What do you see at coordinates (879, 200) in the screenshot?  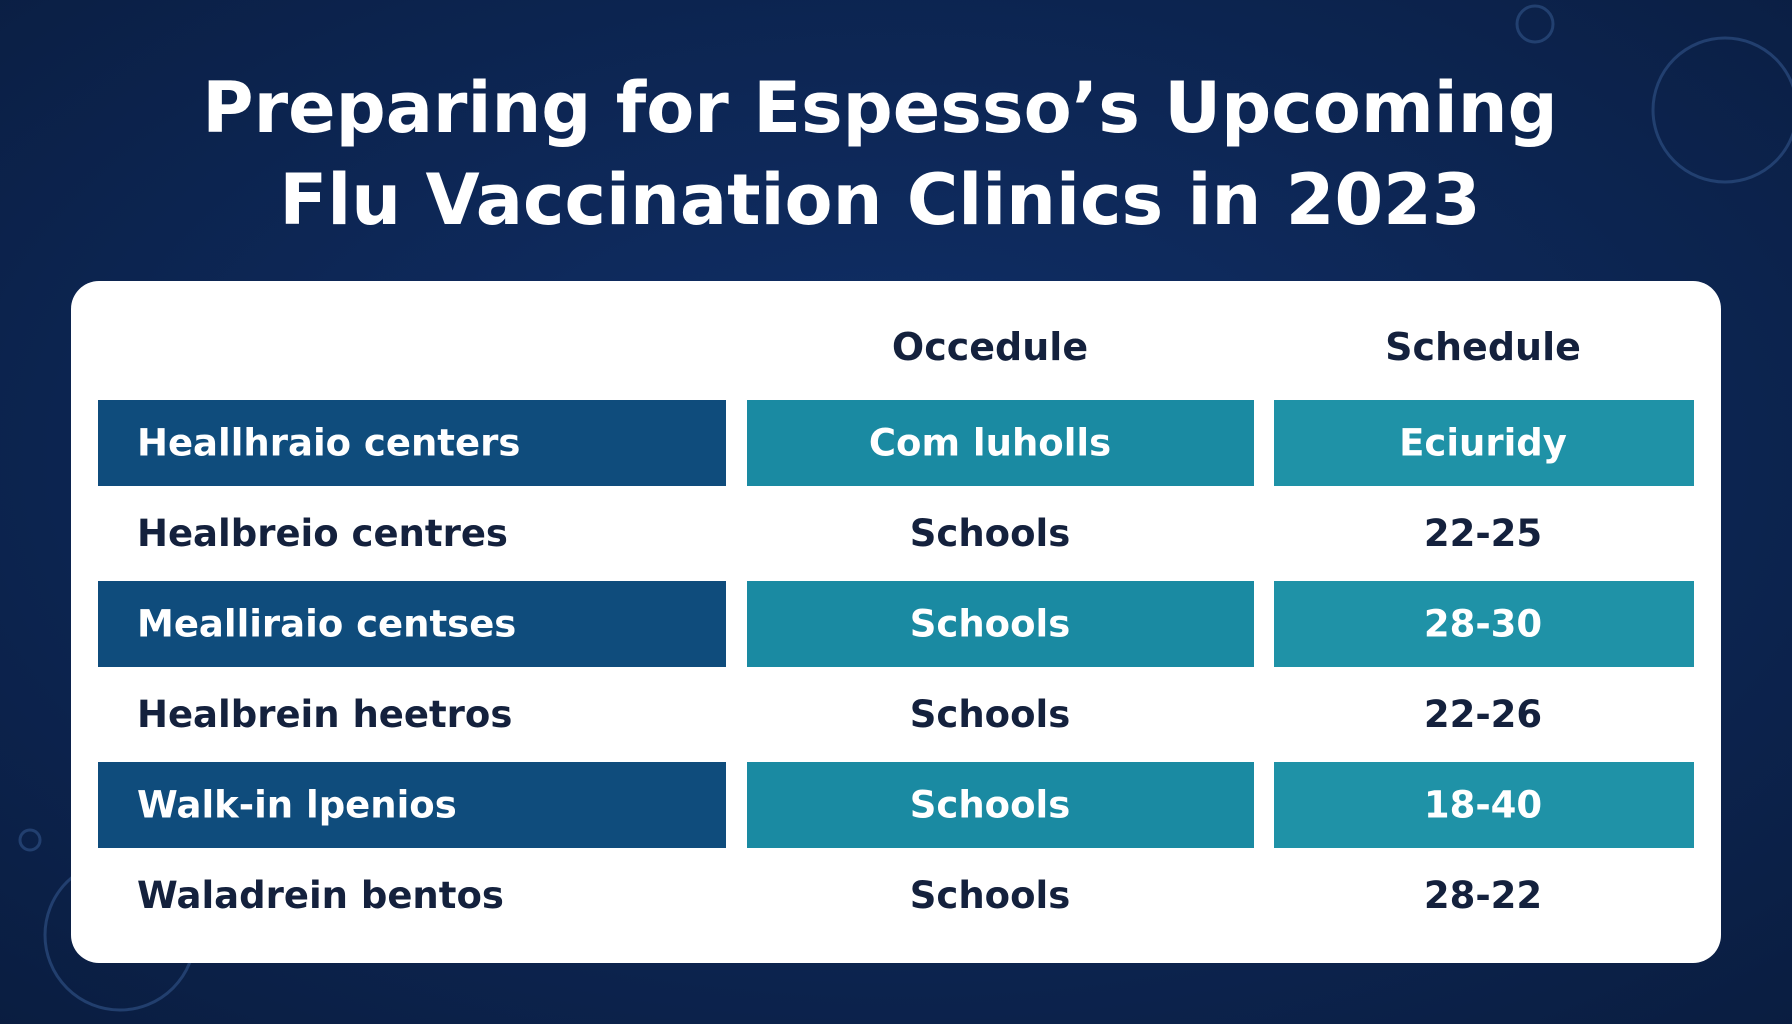 I see `title-line: Flu Vaccination Clinics in 2023` at bounding box center [879, 200].